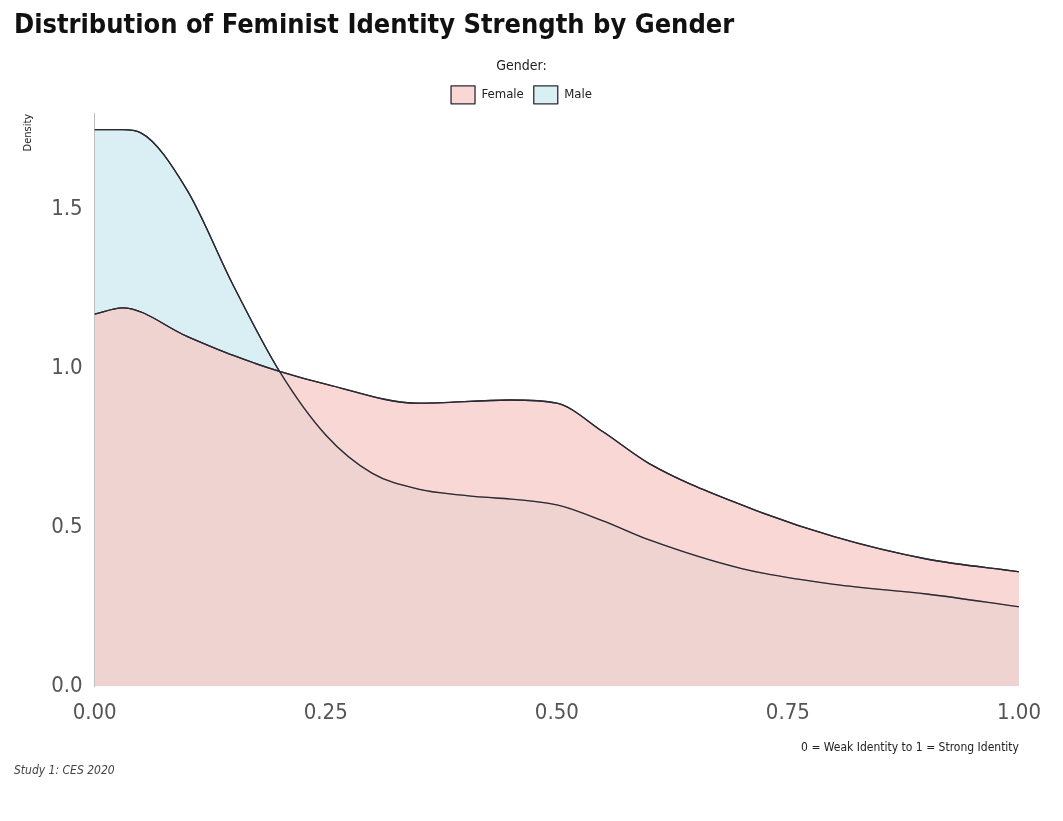  I want to click on x-tick-label: 0.50, so click(556, 712).